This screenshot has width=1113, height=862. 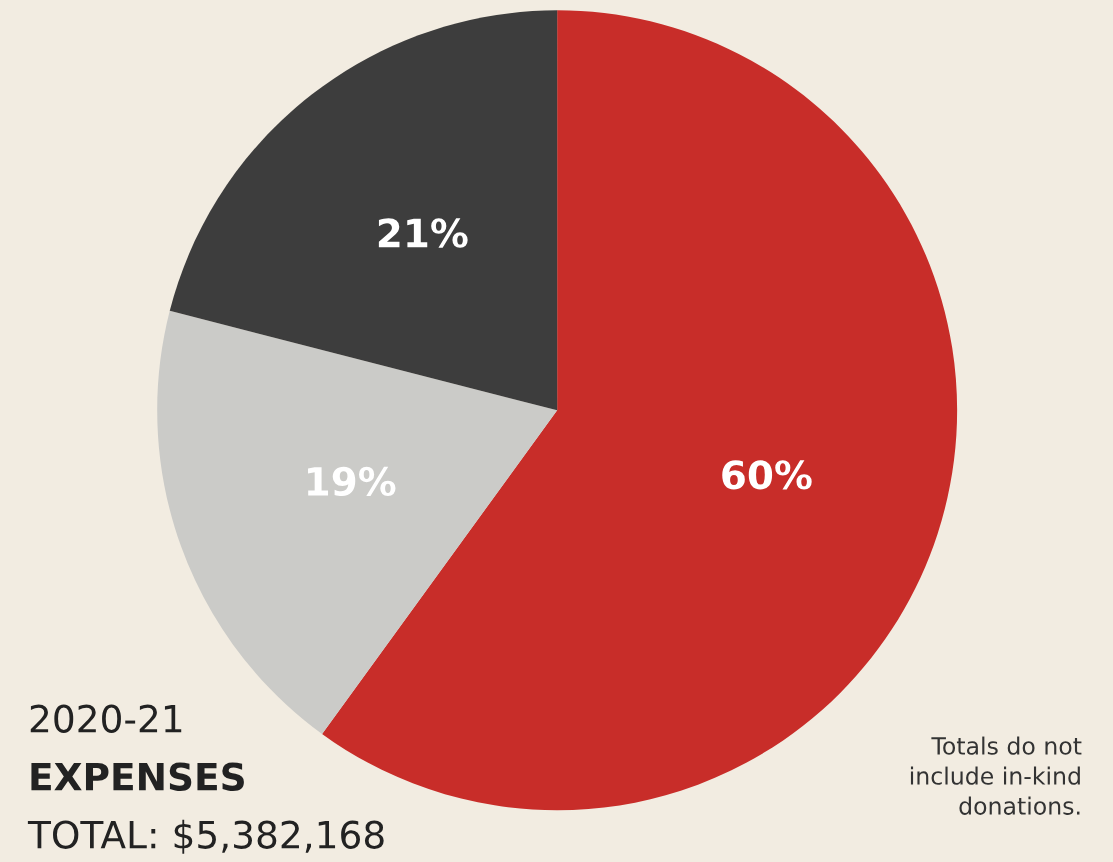 What do you see at coordinates (767, 475) in the screenshot?
I see `data-label: 60%` at bounding box center [767, 475].